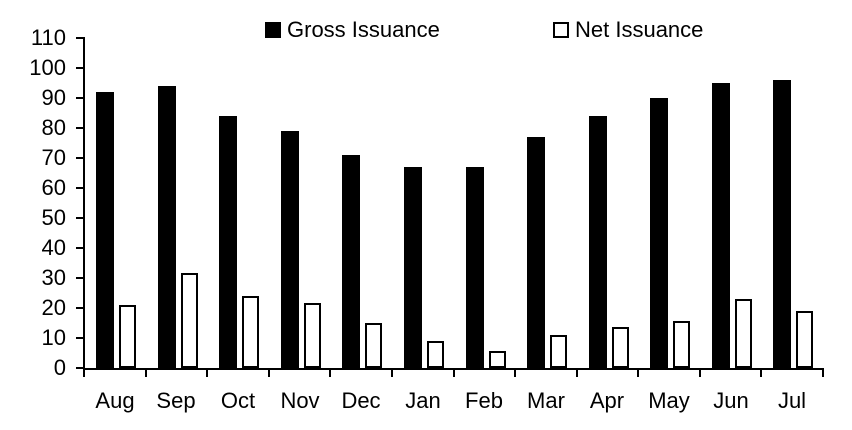 The width and height of the screenshot is (852, 430). Describe the element at coordinates (423, 400) in the screenshot. I see `x-axis-label-jan: Jan` at that location.